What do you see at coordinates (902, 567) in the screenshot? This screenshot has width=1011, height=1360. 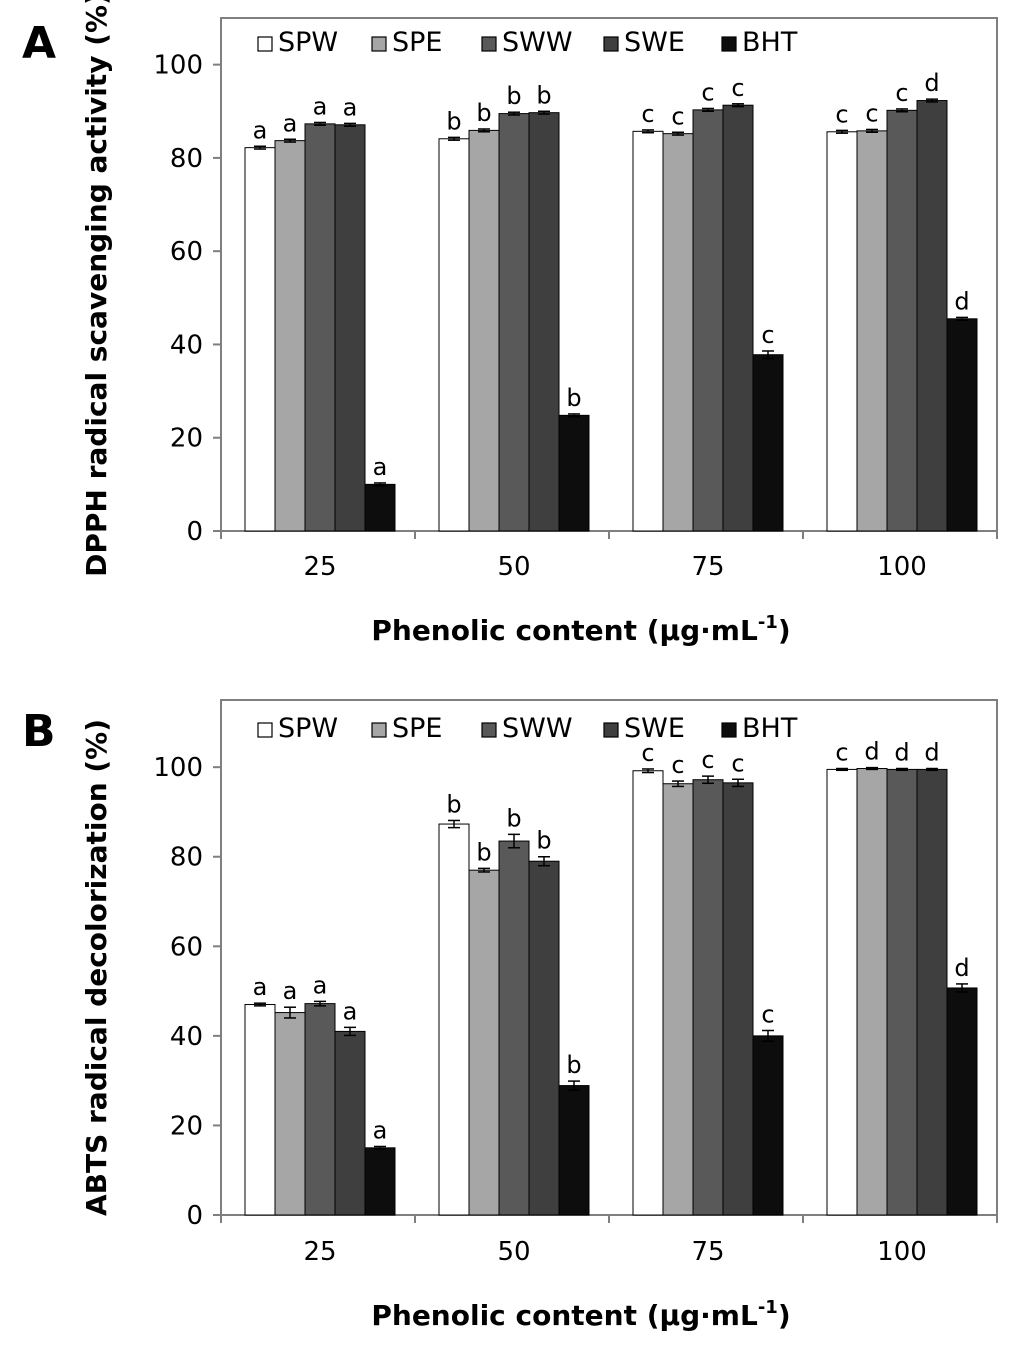 I see `x-tick-label: 100` at bounding box center [902, 567].